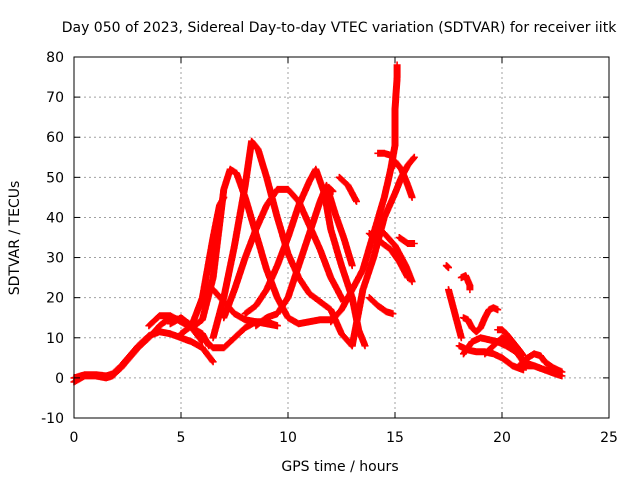 The image size is (640, 480). Describe the element at coordinates (55, 339) in the screenshot. I see `y-tick-label: 10` at that location.